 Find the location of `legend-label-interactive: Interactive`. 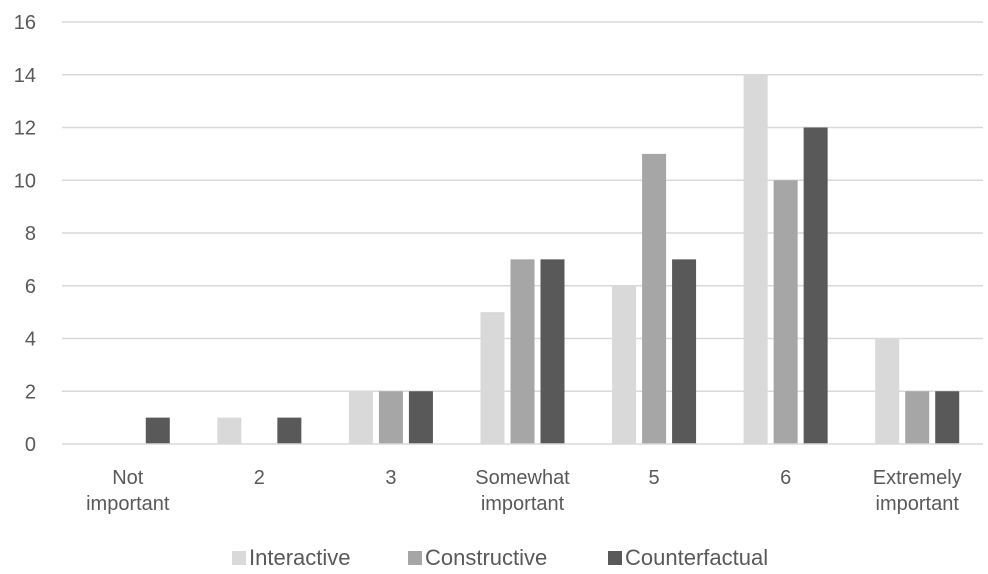

legend-label-interactive: Interactive is located at coordinates (300, 557).